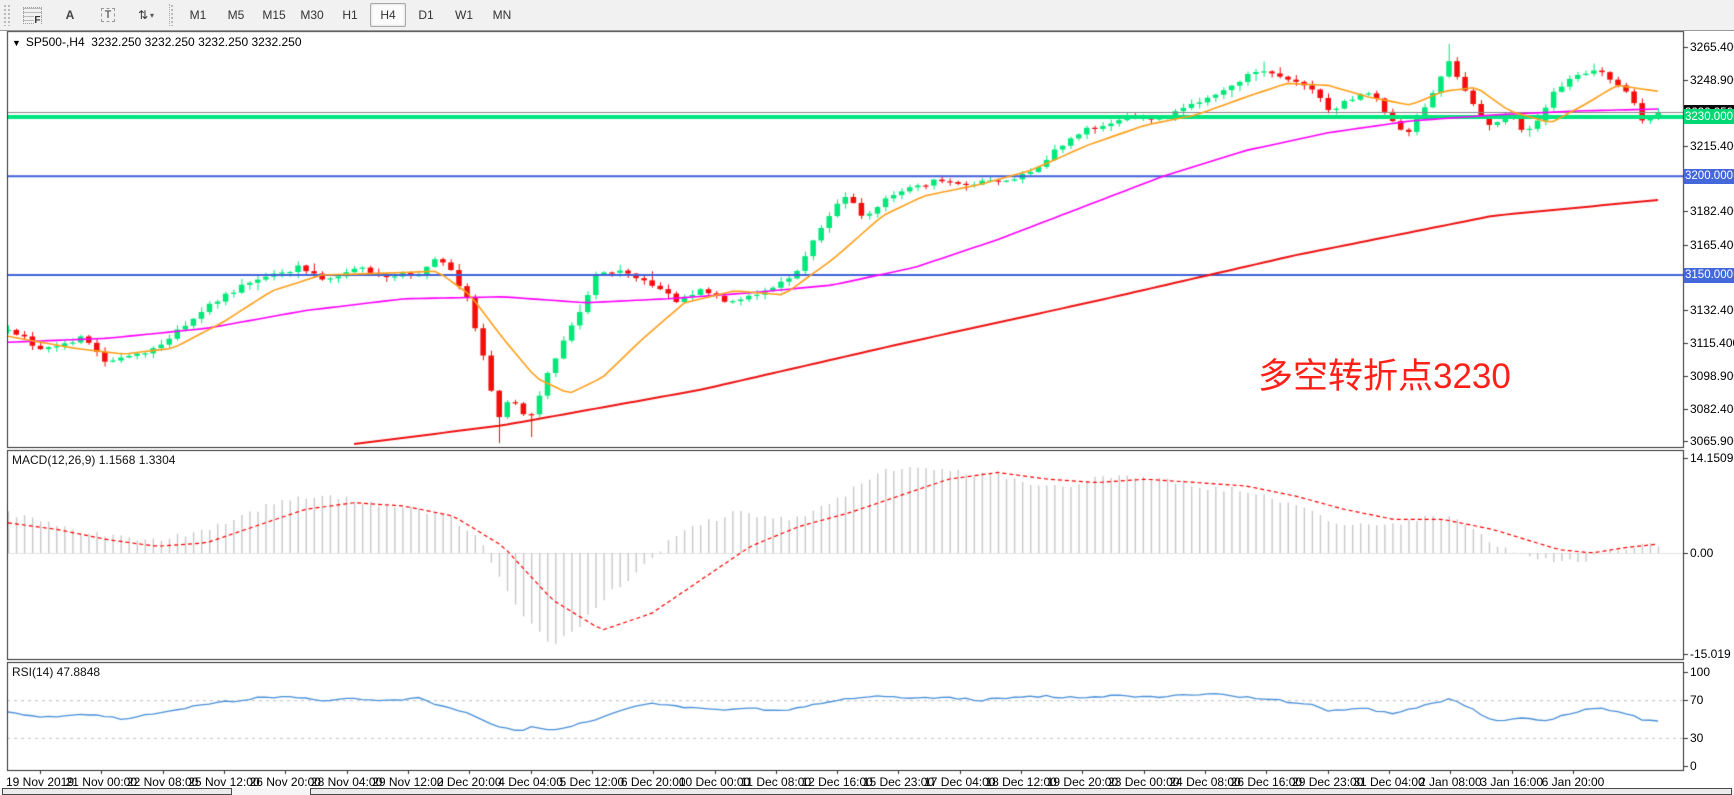  What do you see at coordinates (1712, 408) in the screenshot?
I see `price-tick-label: 3082.400` at bounding box center [1712, 408].